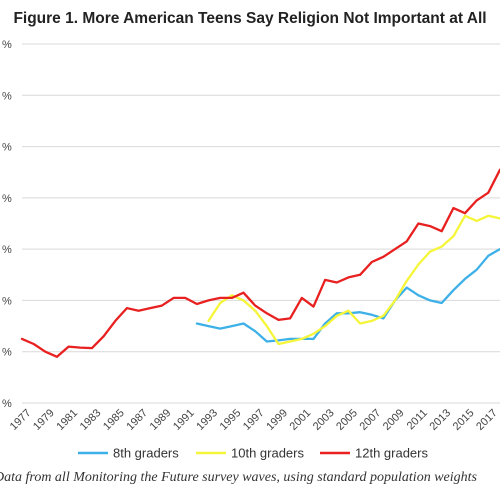 The image size is (500, 500). I want to click on x-tick-label-2007: 2007, so click(371, 420).